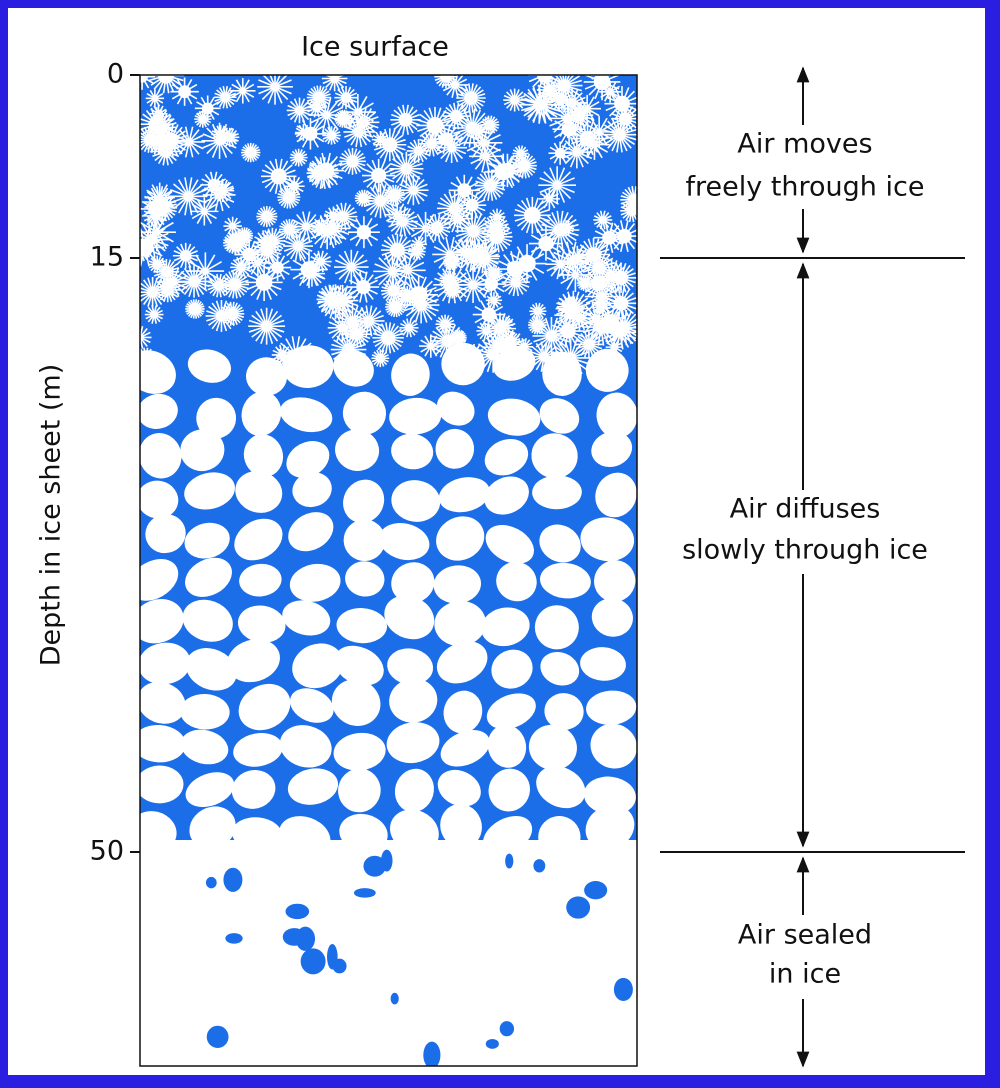 The image size is (1000, 1088). I want to click on zone-label: in ice, so click(805, 974).